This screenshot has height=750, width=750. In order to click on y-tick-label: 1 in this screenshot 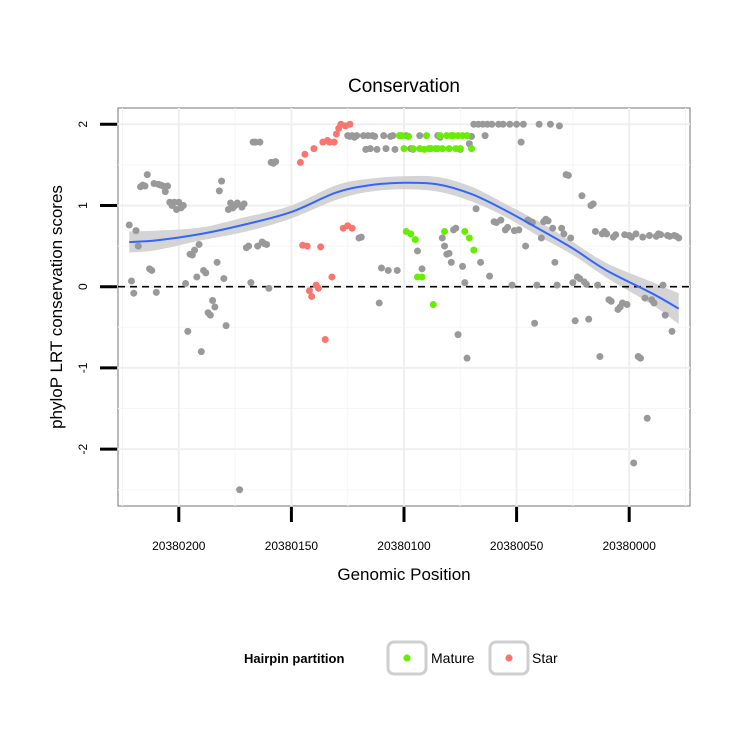, I will do `click(83, 205)`.